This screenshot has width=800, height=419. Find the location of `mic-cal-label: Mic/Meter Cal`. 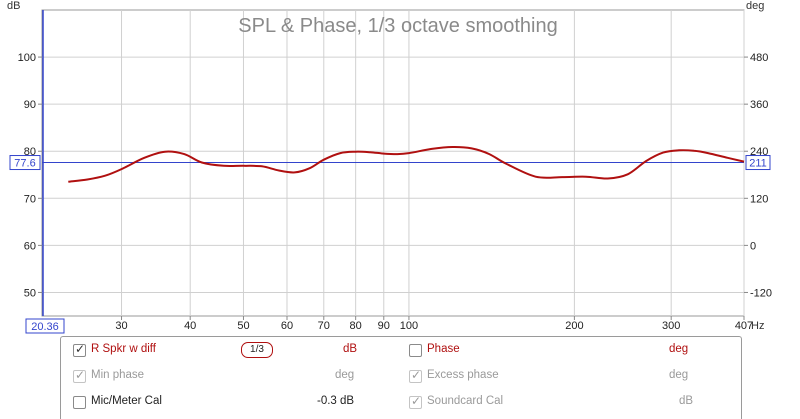

mic-cal-label: Mic/Meter Cal is located at coordinates (126, 401).